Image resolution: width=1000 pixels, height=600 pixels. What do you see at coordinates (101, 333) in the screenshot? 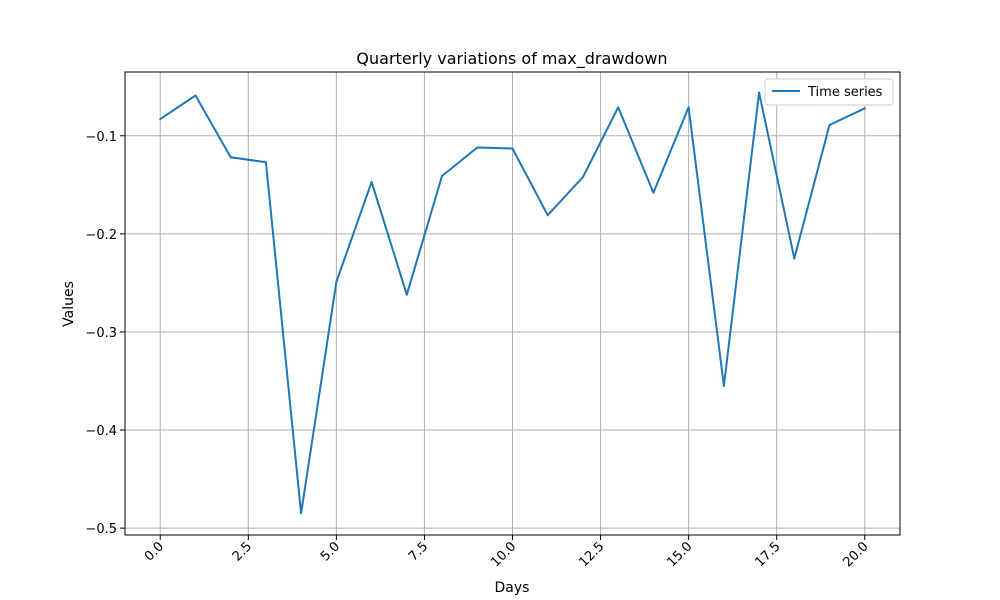
I see `y-tick-label: −0.3` at bounding box center [101, 333].